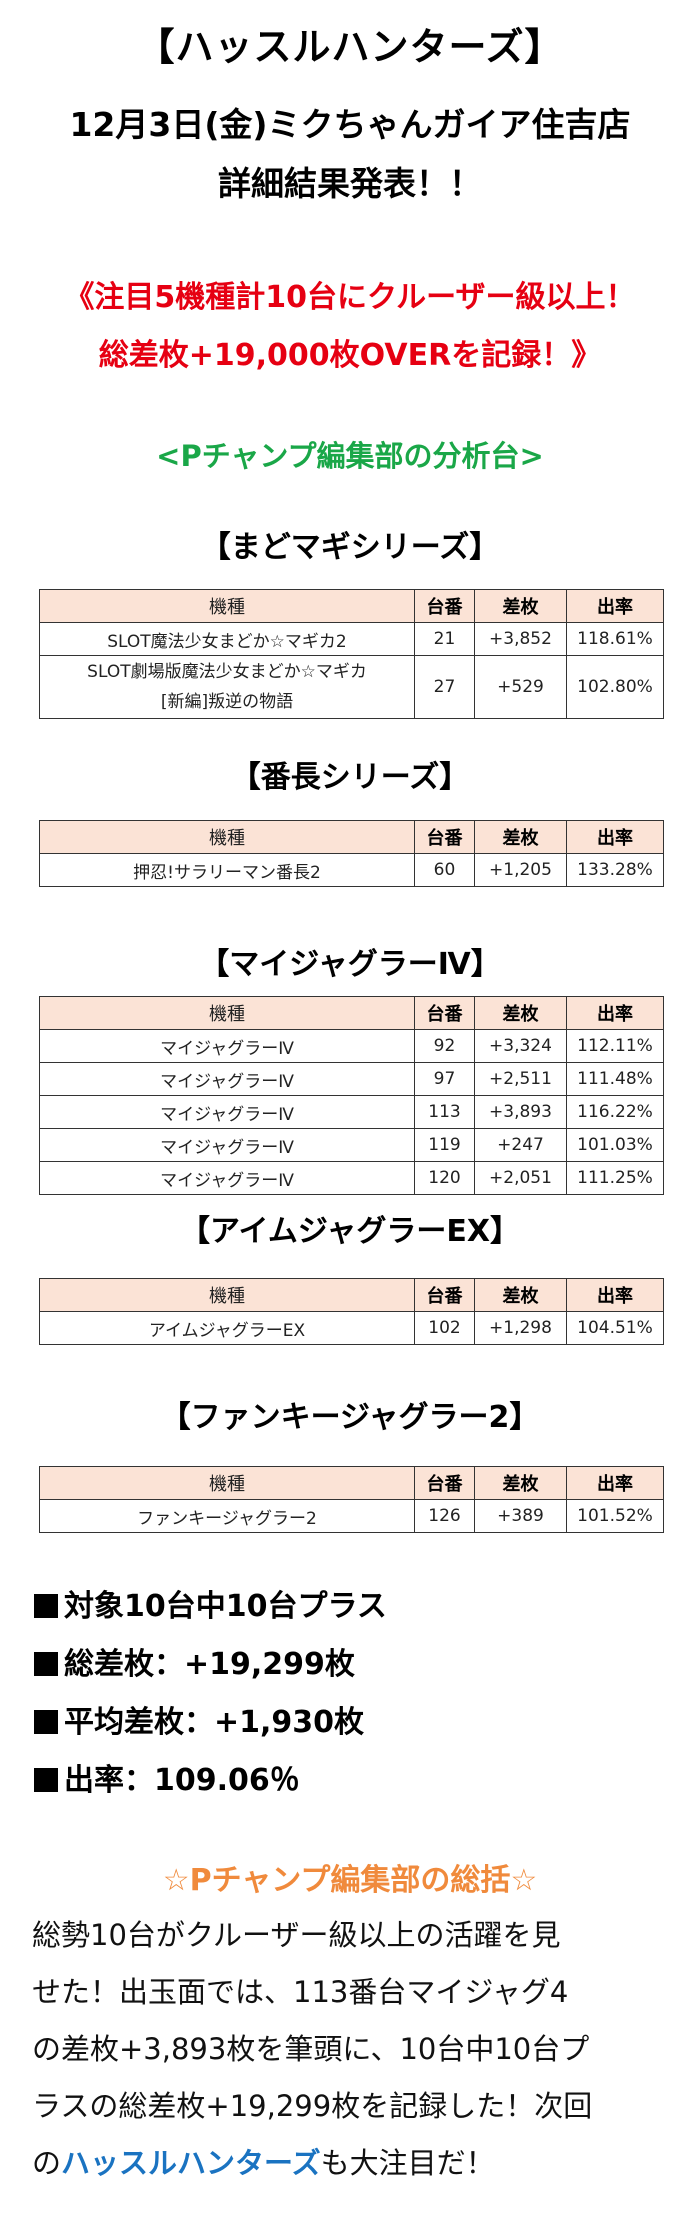 The image size is (700, 2222). I want to click on section-title-bancho: 【番長シリーズ】, so click(350, 777).